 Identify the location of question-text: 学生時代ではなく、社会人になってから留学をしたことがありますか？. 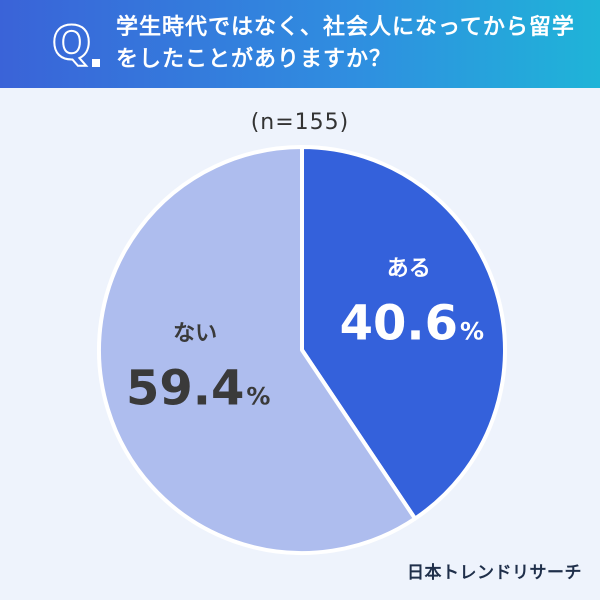
(345, 43).